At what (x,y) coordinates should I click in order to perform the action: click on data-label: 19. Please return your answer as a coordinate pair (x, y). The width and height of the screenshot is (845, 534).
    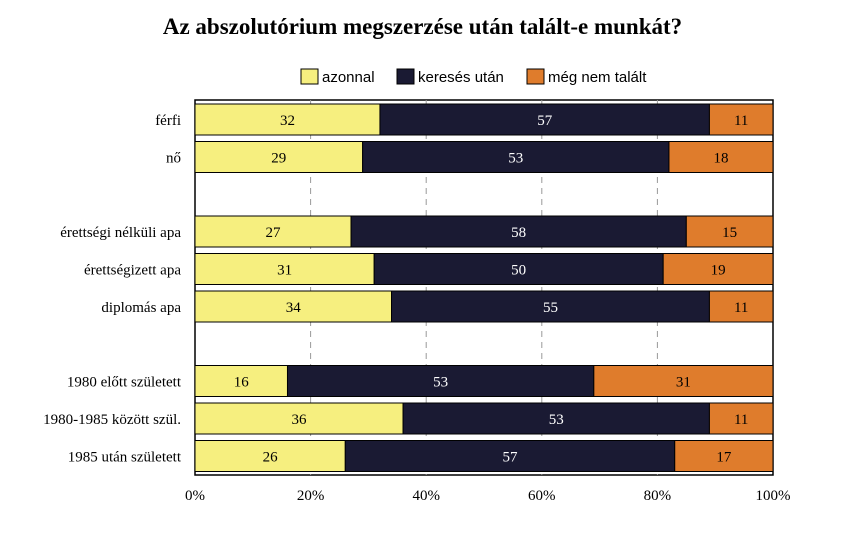
    Looking at the image, I should click on (718, 271).